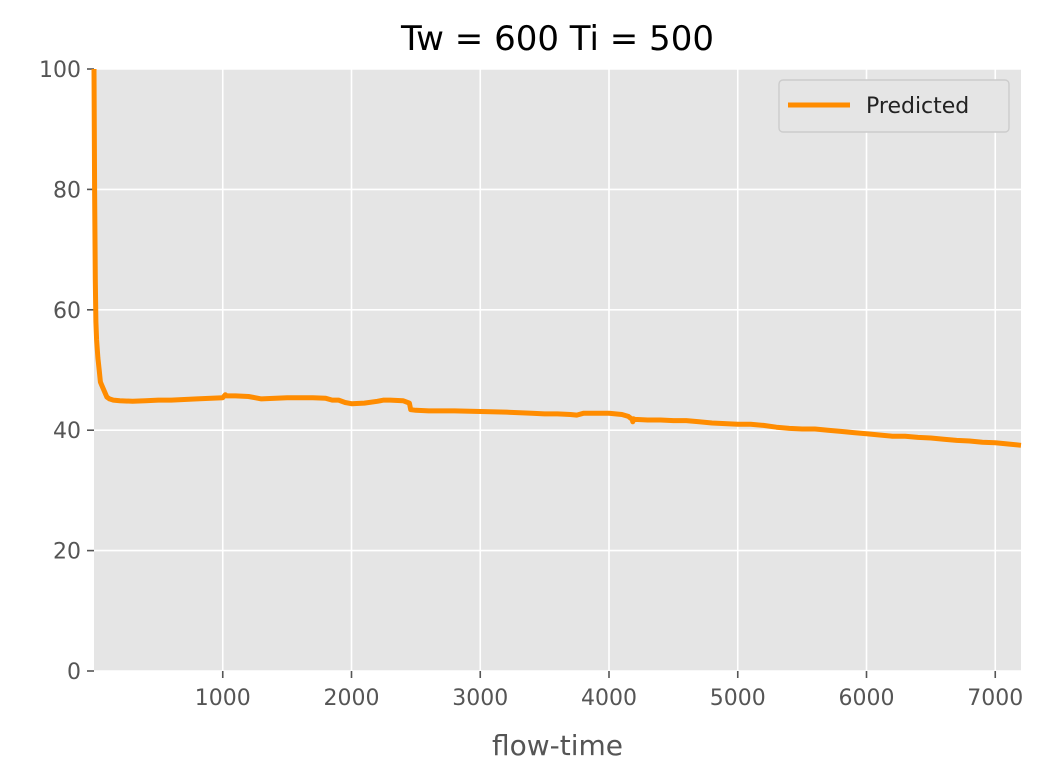  What do you see at coordinates (557, 39) in the screenshot?
I see `chart-title: Tw = 600 Ti = 500` at bounding box center [557, 39].